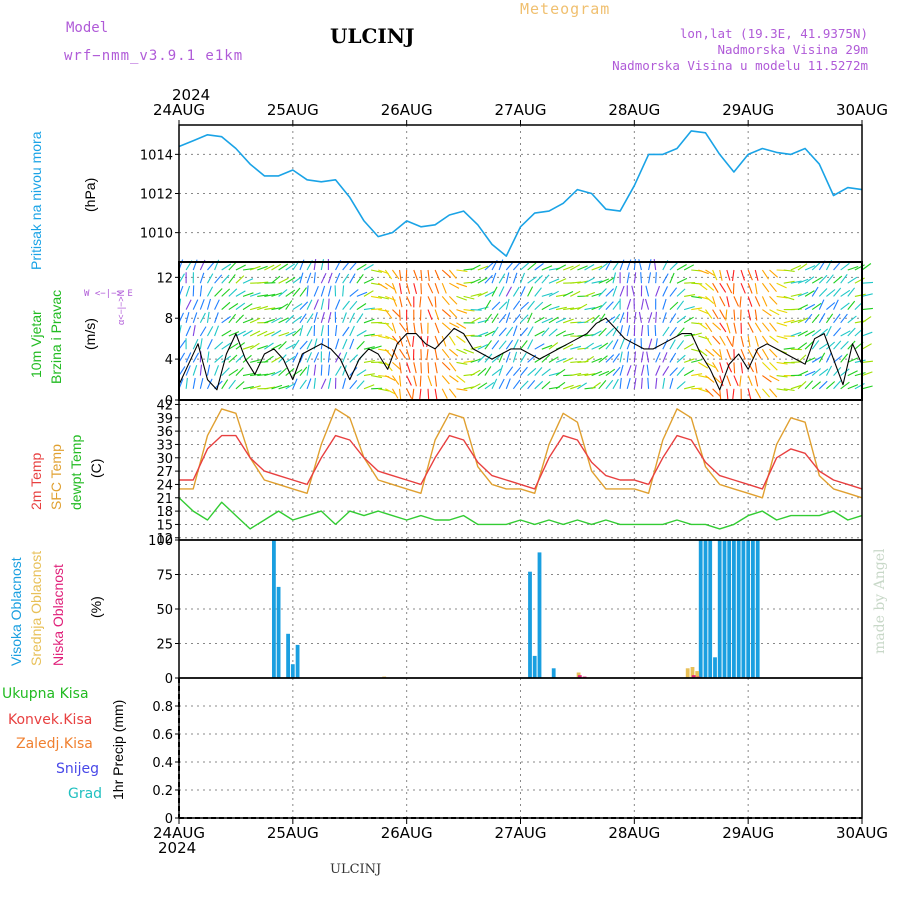 Image resolution: width=900 pixels, height=900 pixels. I want to click on compass-we-label: W <−|−> E, so click(108, 294).